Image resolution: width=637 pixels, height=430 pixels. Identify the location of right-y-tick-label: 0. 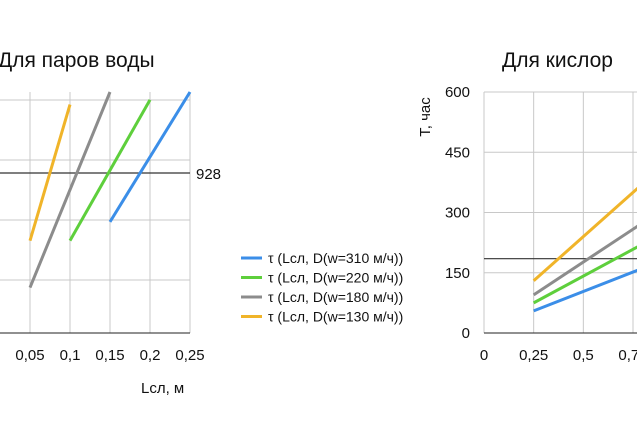
(466, 333).